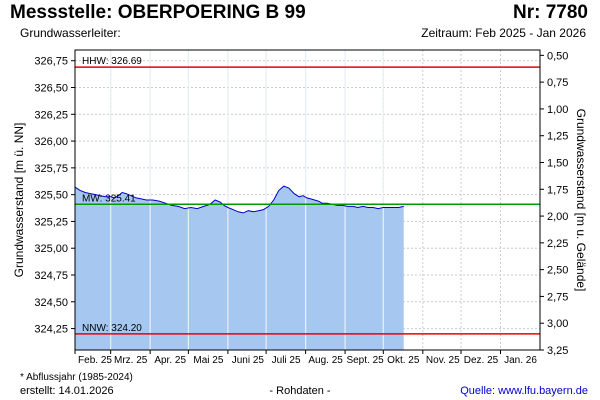 The image size is (600, 400). Describe the element at coordinates (581, 200) in the screenshot. I see `y2-axis-label: Grundwasserstand [m u. Gelände]` at that location.